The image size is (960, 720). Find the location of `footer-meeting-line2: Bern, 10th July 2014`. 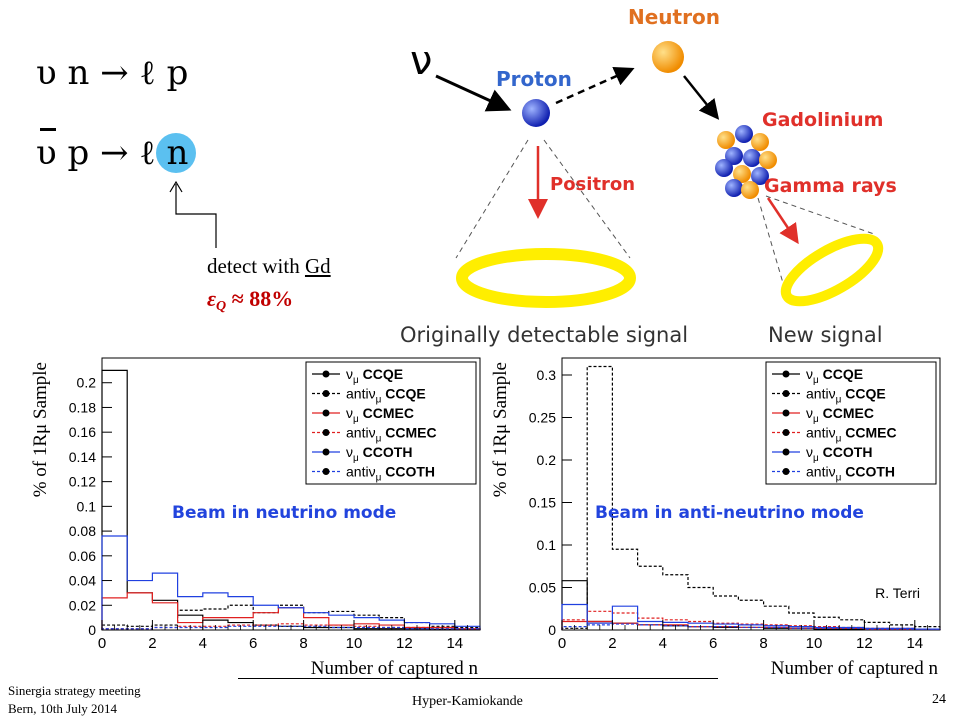

footer-meeting-line2: Bern, 10th July 2014 is located at coordinates (63, 708).